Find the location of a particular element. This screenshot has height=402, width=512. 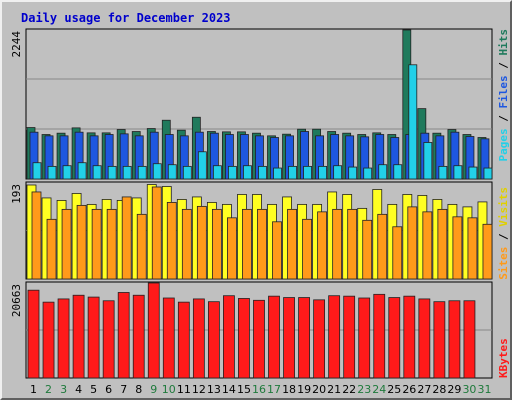

x-tick-label-day-22: 22 is located at coordinates (349, 389).